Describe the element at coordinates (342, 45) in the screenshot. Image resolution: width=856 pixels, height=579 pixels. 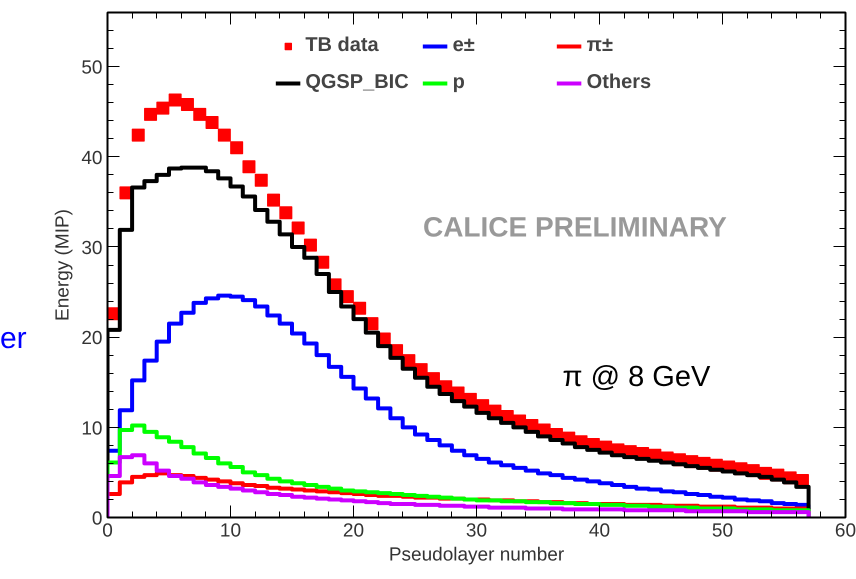
I see `legend-label: TB data` at that location.